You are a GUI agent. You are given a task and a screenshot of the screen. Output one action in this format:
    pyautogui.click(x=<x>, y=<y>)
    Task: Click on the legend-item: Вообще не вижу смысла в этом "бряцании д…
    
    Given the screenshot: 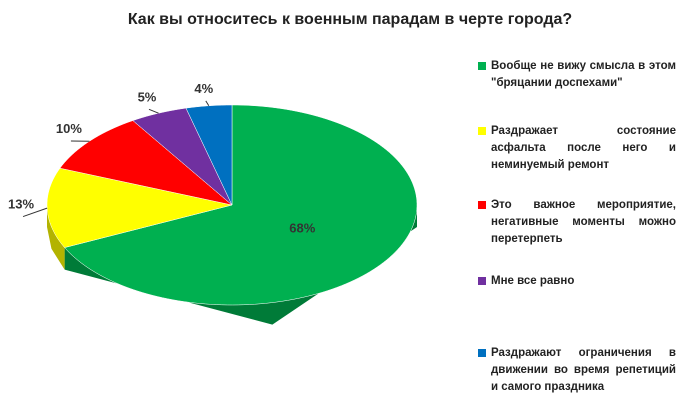 What is the action you would take?
    pyautogui.click(x=578, y=75)
    